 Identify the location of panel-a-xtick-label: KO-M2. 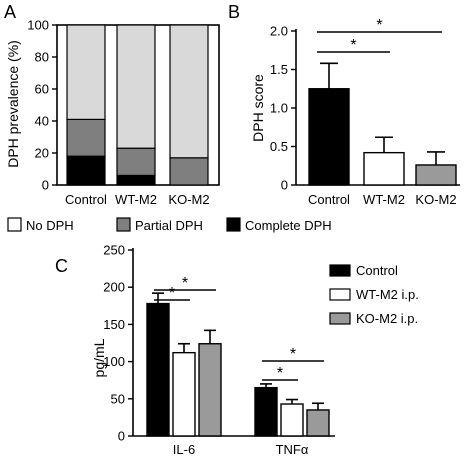
(188, 199).